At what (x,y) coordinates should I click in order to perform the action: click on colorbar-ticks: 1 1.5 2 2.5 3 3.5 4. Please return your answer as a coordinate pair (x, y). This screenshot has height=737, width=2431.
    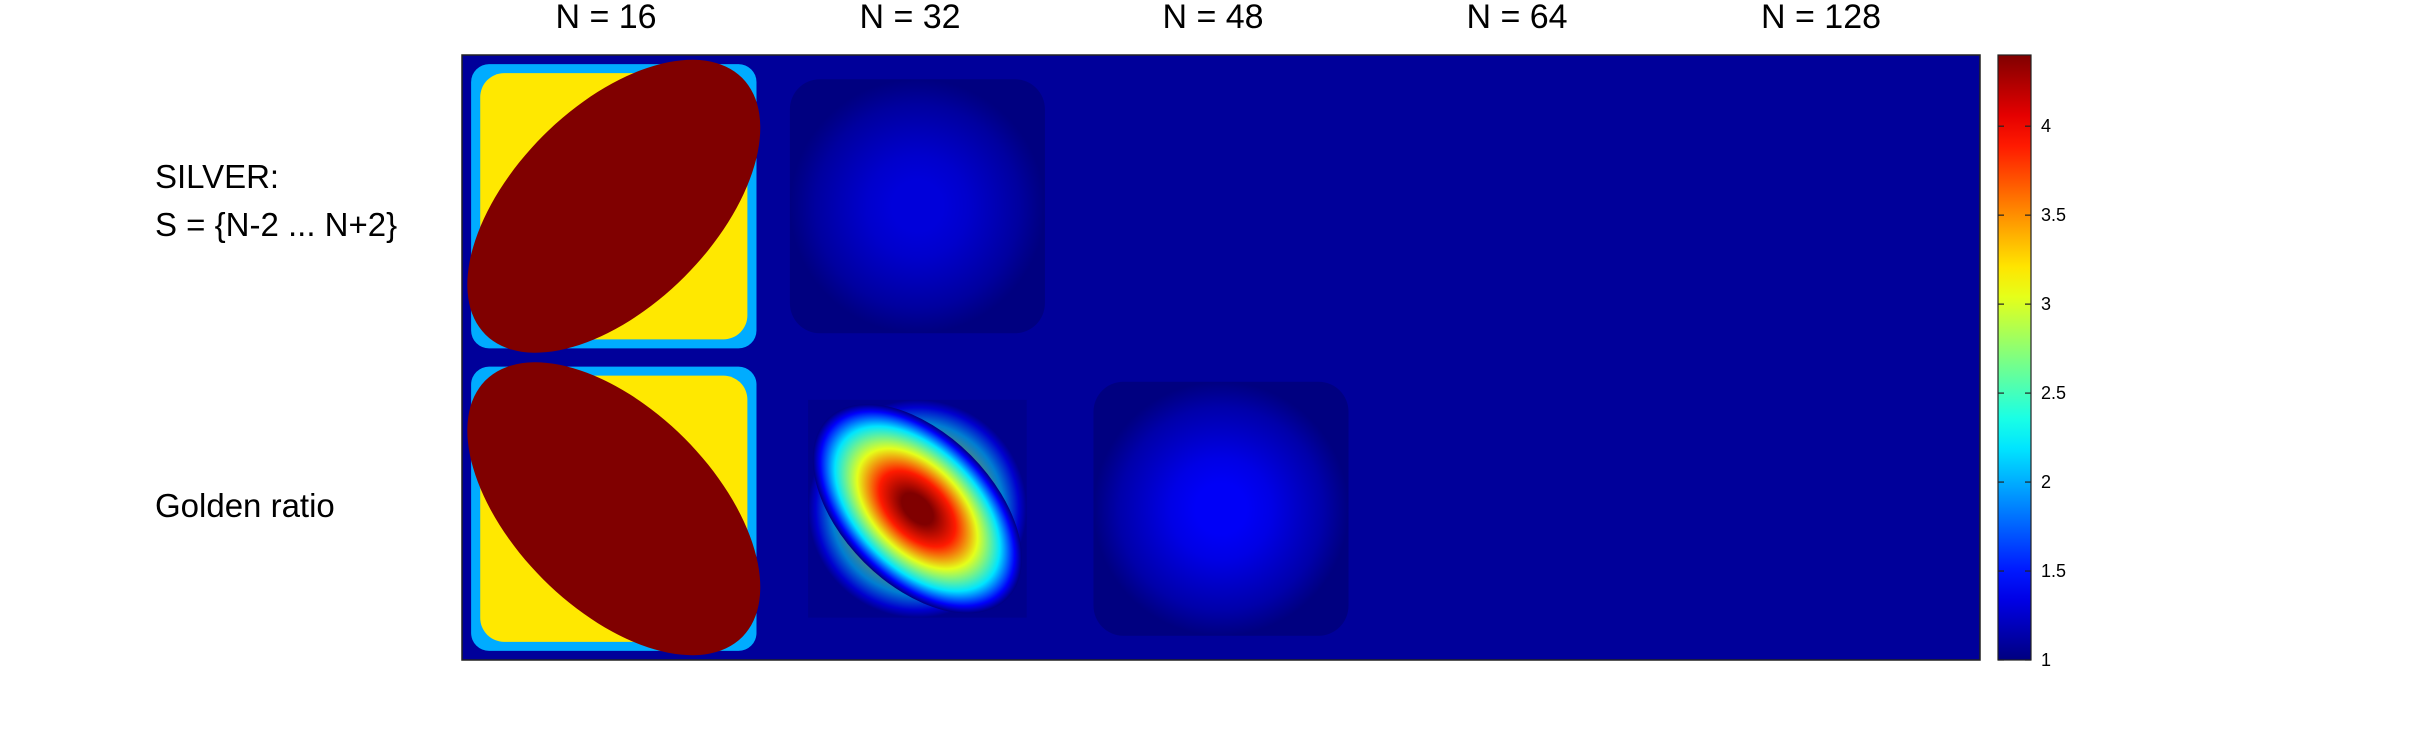
    Looking at the image, I should click on (2032, 393).